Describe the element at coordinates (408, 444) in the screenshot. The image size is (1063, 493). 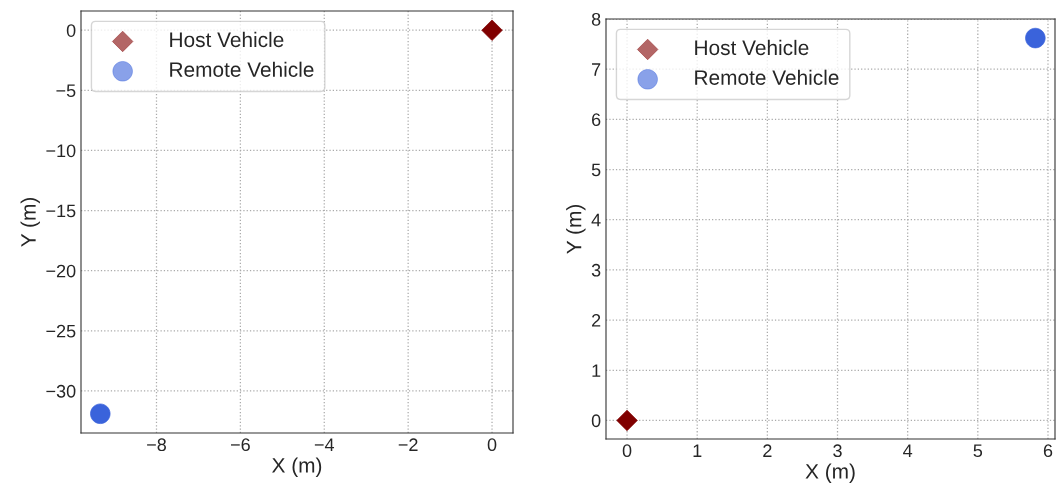
I see `x-tick-label: −2` at that location.